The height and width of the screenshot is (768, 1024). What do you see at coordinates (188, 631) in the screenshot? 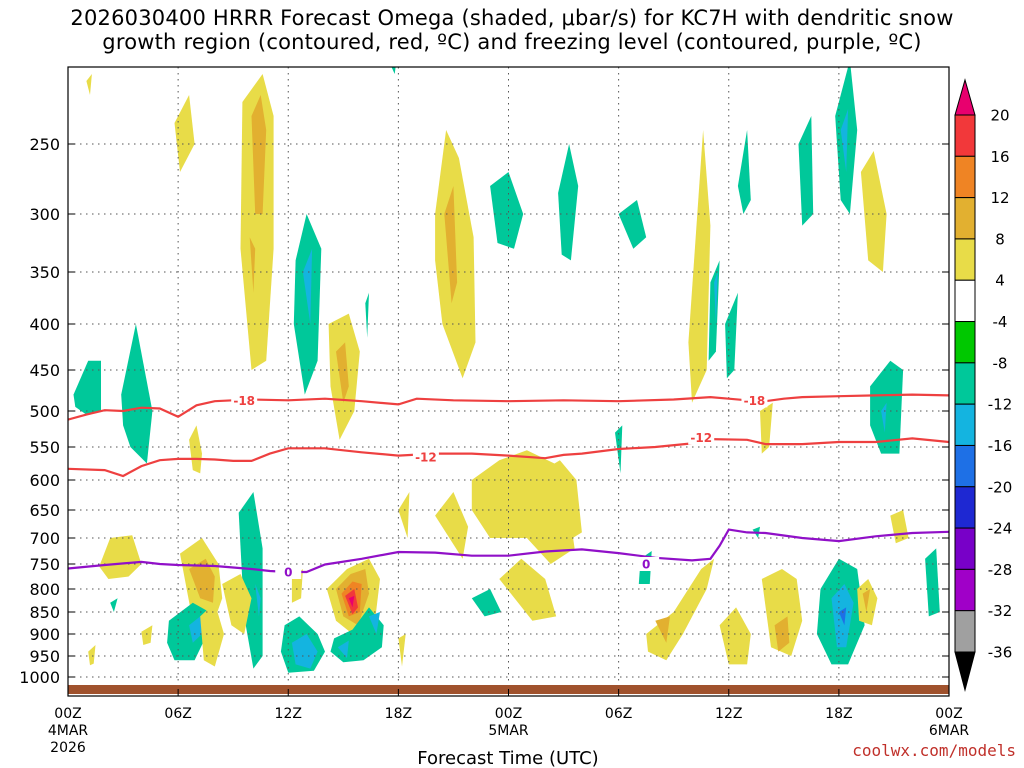
I see `omega-region--8-8` at bounding box center [188, 631].